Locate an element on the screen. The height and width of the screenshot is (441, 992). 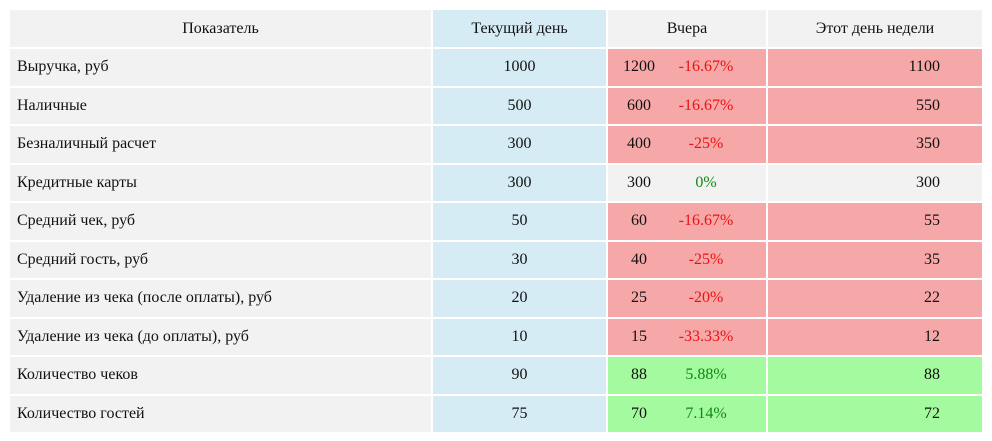
yesterday-cell: 70 7.14% is located at coordinates (687, 413).